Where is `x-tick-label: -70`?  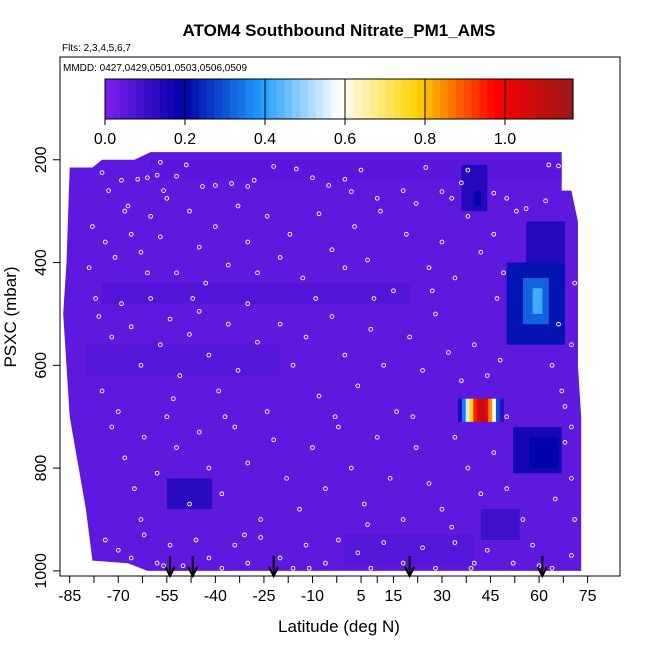 x-tick-label: -70 is located at coordinates (118, 596).